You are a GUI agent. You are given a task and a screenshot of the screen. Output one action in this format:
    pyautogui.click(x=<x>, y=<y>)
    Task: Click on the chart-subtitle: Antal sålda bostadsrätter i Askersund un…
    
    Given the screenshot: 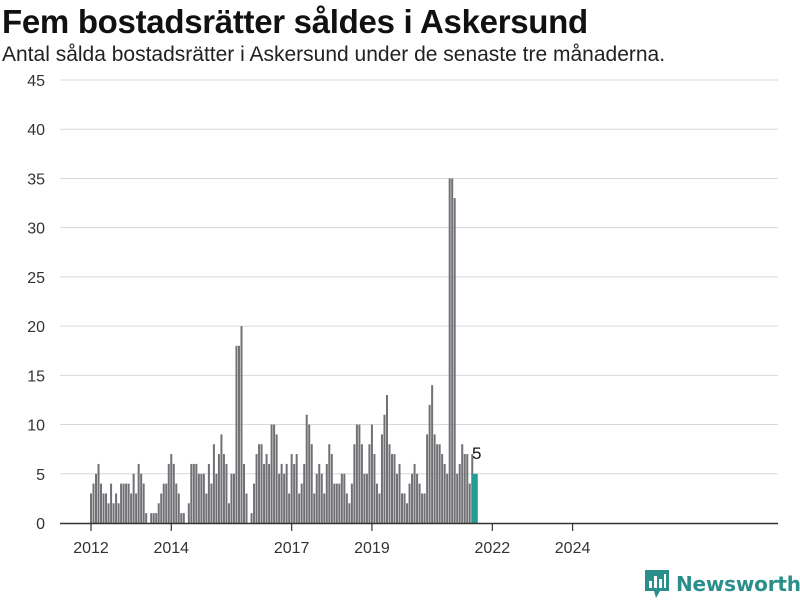 What is the action you would take?
    pyautogui.click(x=334, y=54)
    